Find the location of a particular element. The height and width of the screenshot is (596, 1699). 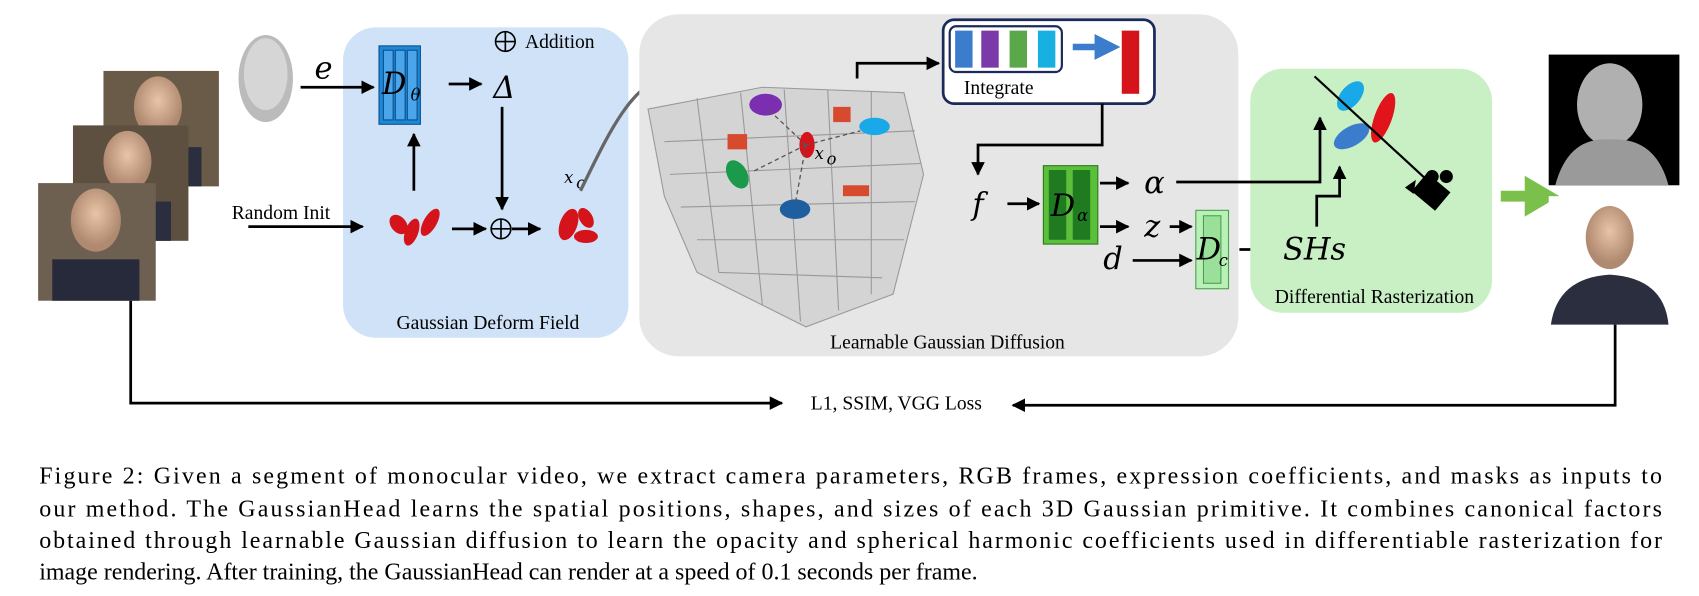

diffusion-title: Learnable Gaussian Diffusion is located at coordinates (947, 343).